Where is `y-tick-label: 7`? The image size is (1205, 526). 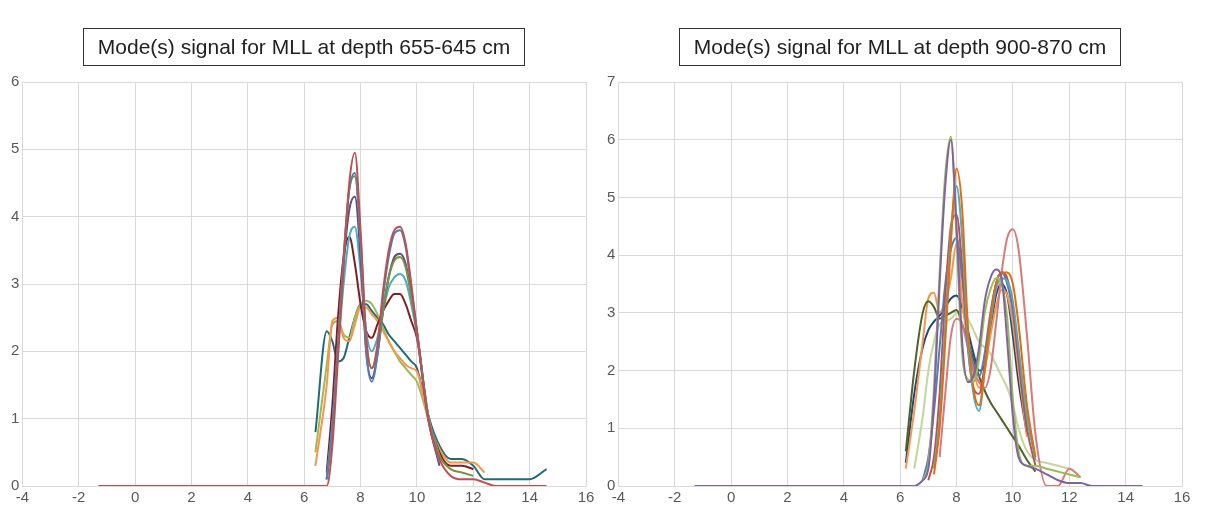 y-tick-label: 7 is located at coordinates (611, 81).